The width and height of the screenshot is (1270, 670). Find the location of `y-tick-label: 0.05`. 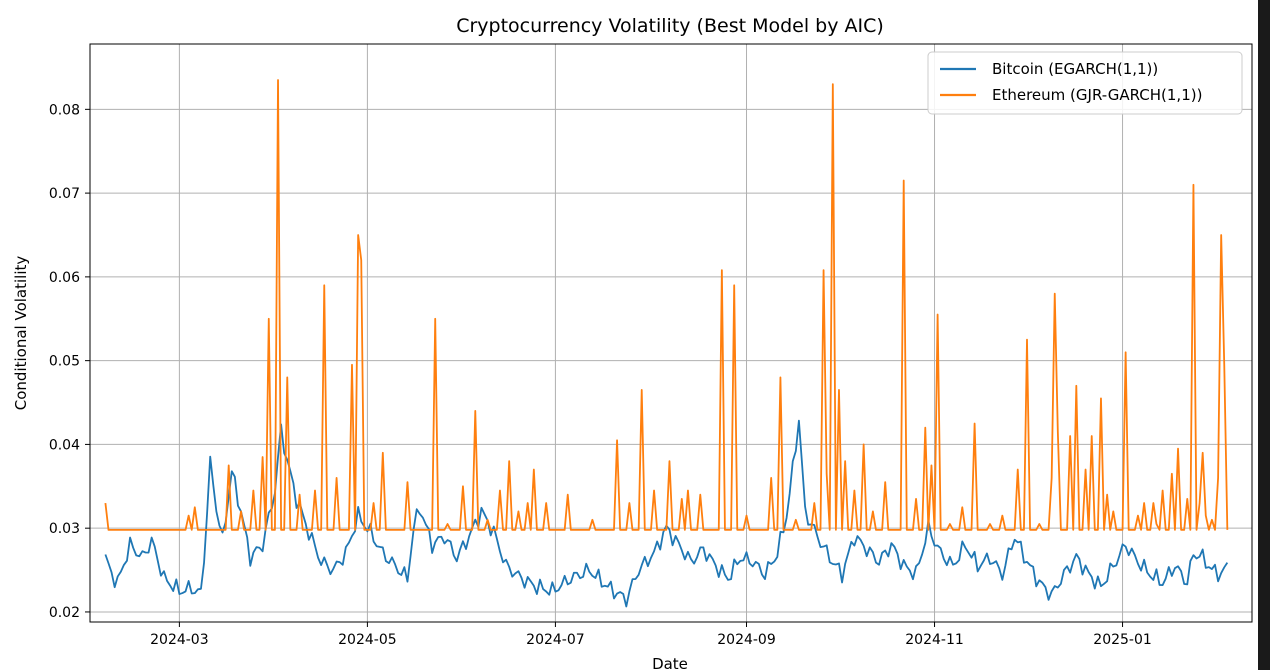

y-tick-label: 0.05 is located at coordinates (64, 362).